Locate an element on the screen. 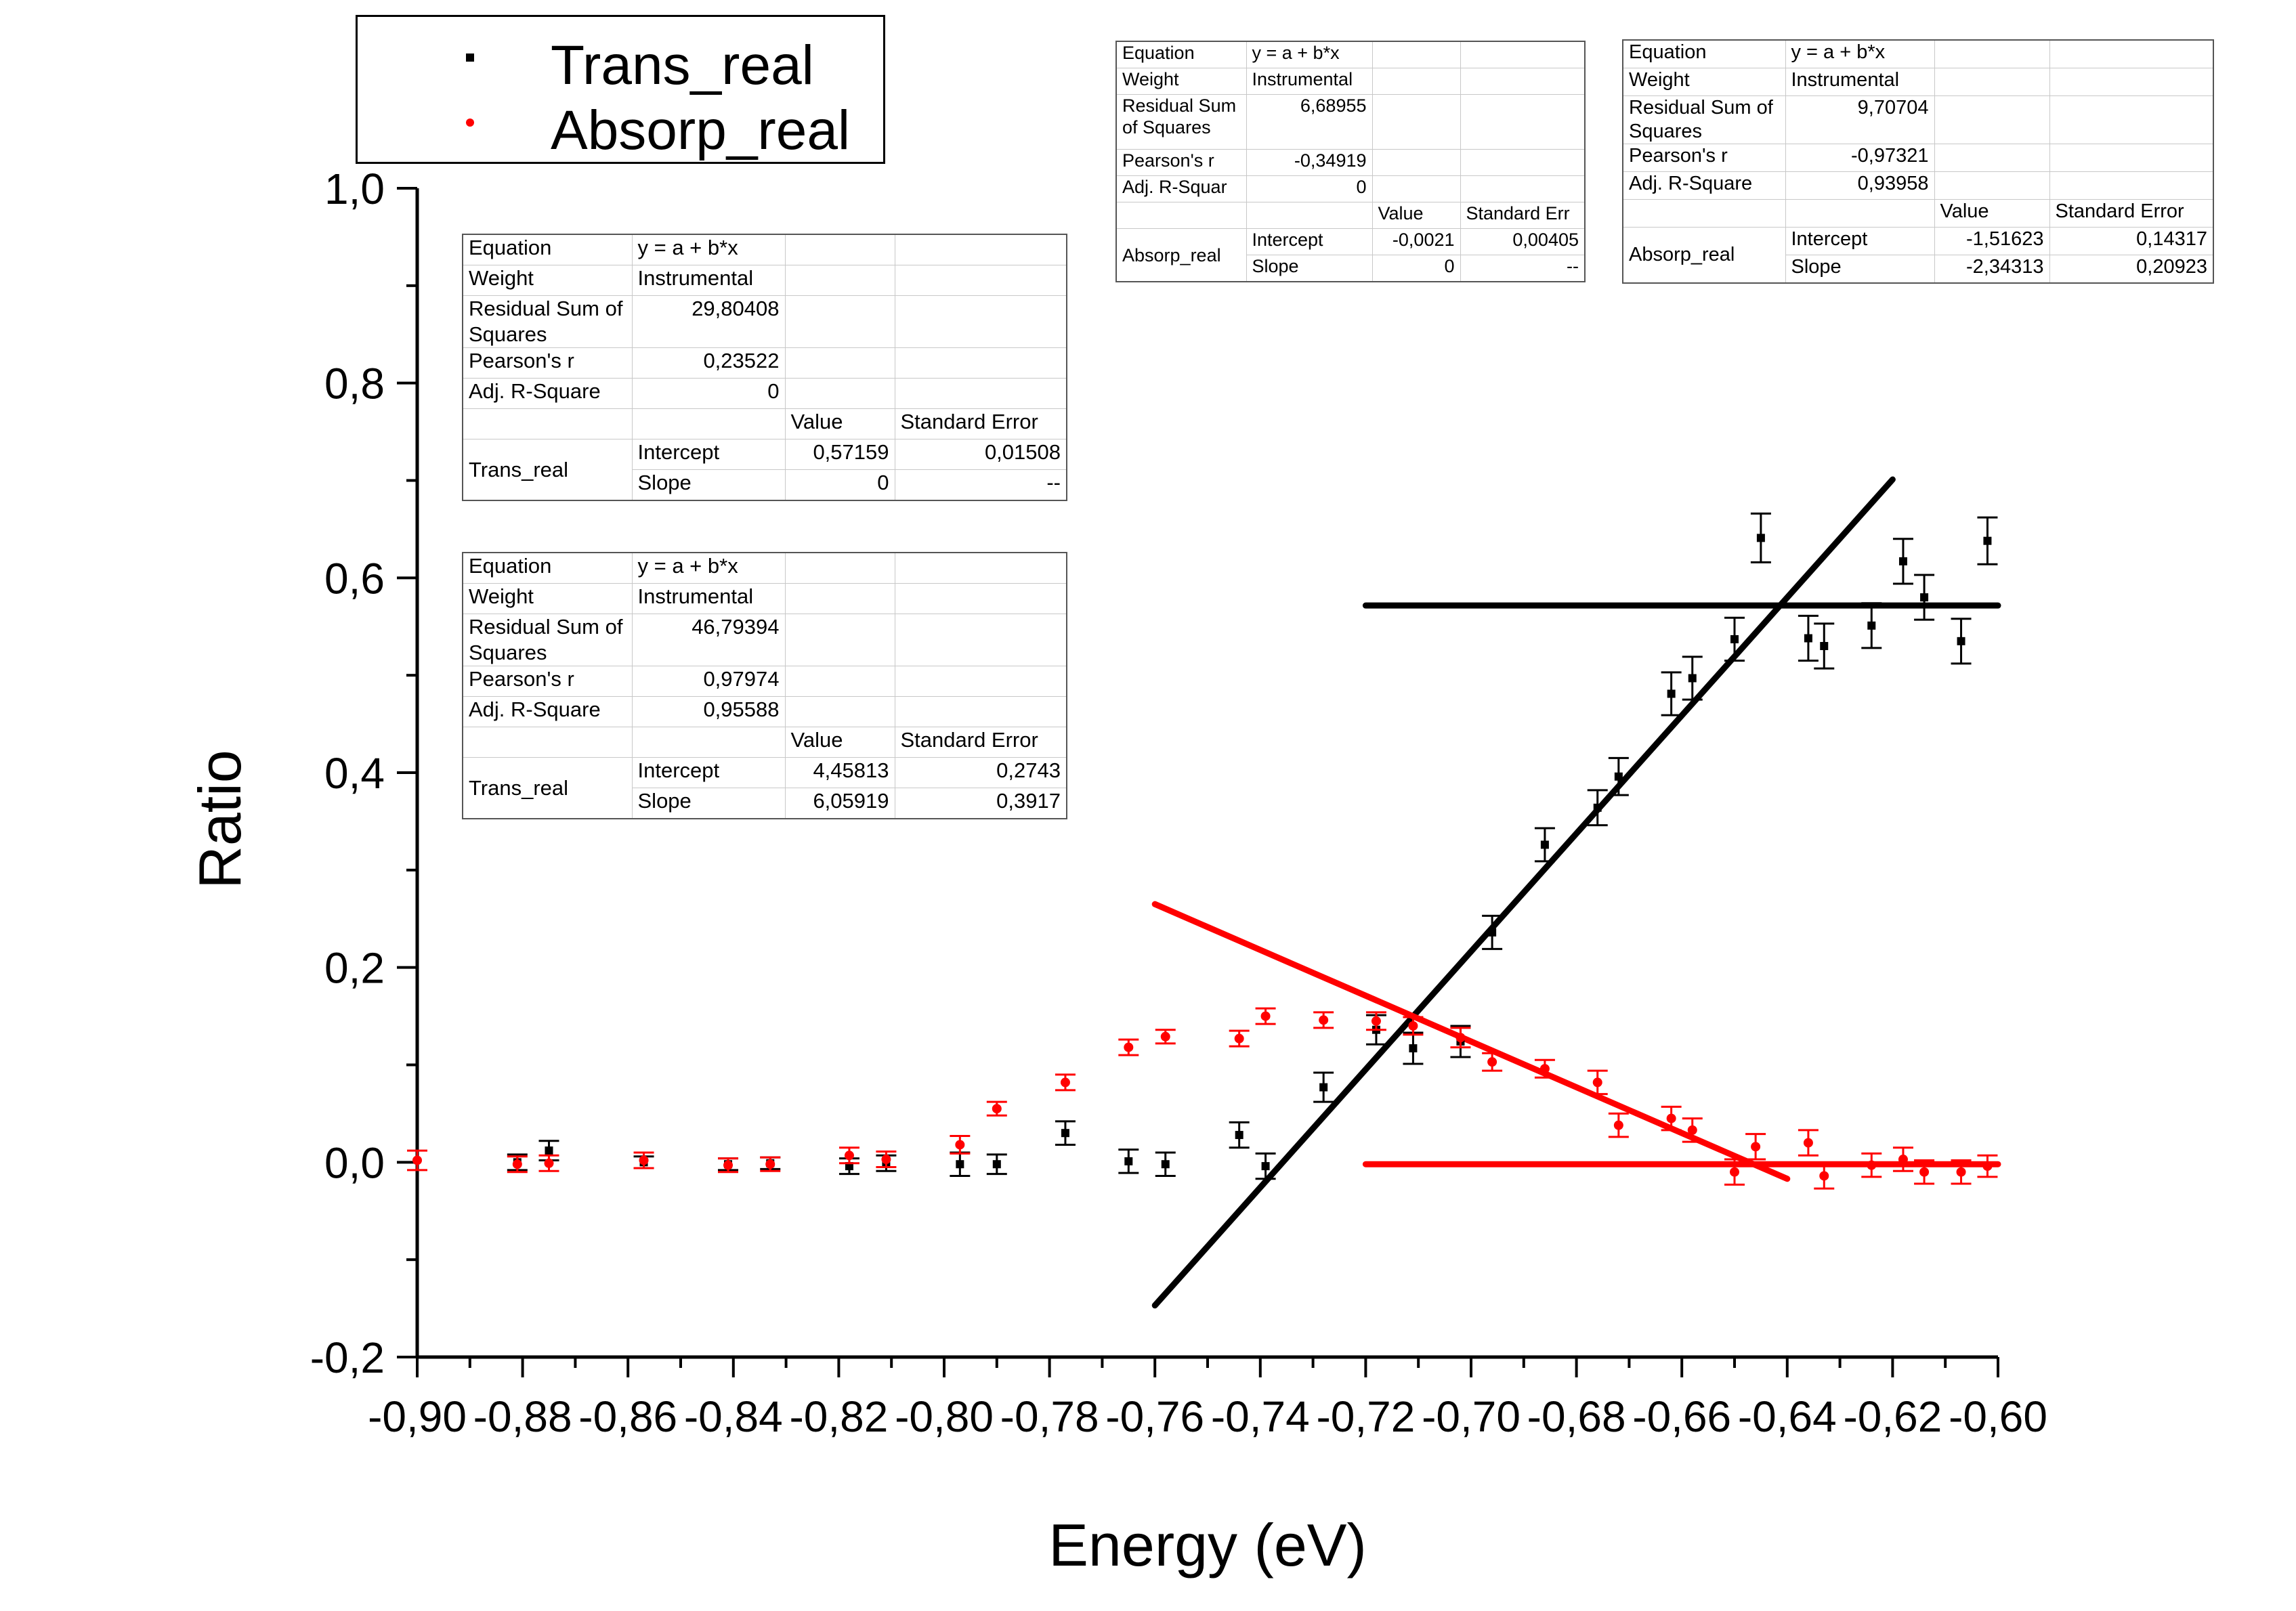  x-tick-label: -0,84 is located at coordinates (733, 1416).